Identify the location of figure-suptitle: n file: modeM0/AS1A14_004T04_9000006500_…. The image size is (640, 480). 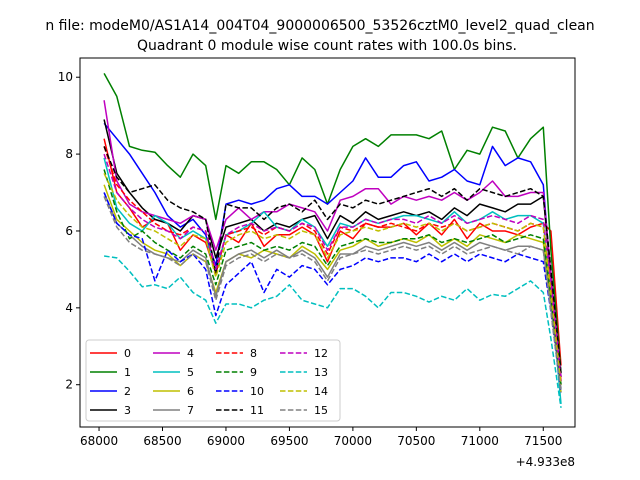
(319, 26).